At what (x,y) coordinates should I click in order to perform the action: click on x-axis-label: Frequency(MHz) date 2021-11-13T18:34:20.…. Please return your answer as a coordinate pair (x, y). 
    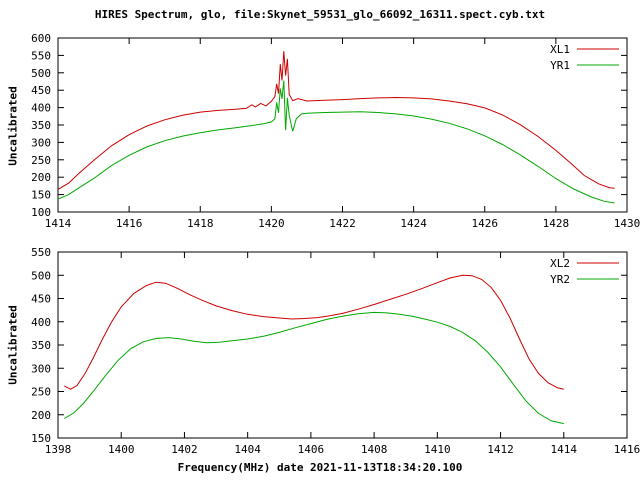
    Looking at the image, I should click on (320, 467).